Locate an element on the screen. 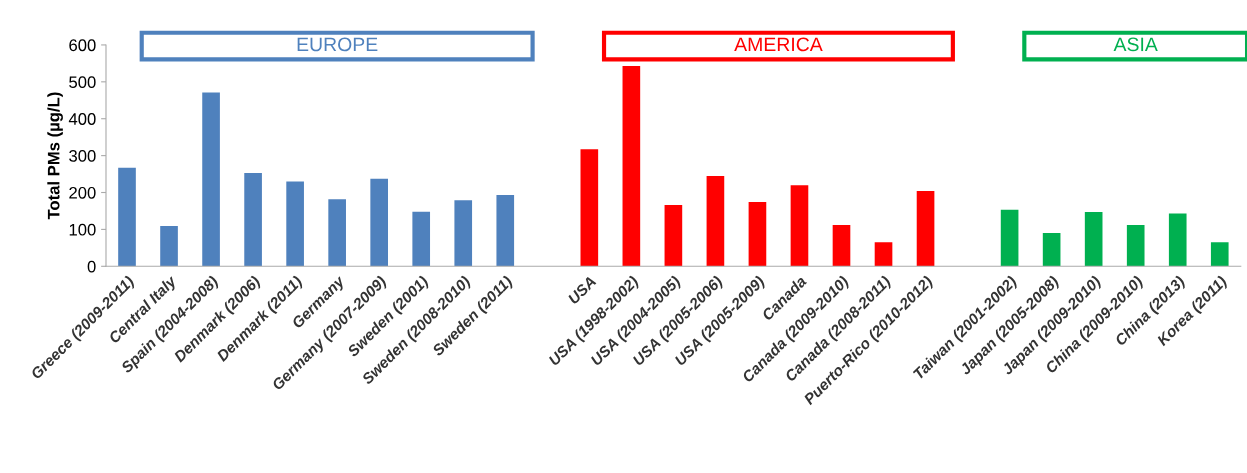  y-tick-label: 500 is located at coordinates (82, 82).